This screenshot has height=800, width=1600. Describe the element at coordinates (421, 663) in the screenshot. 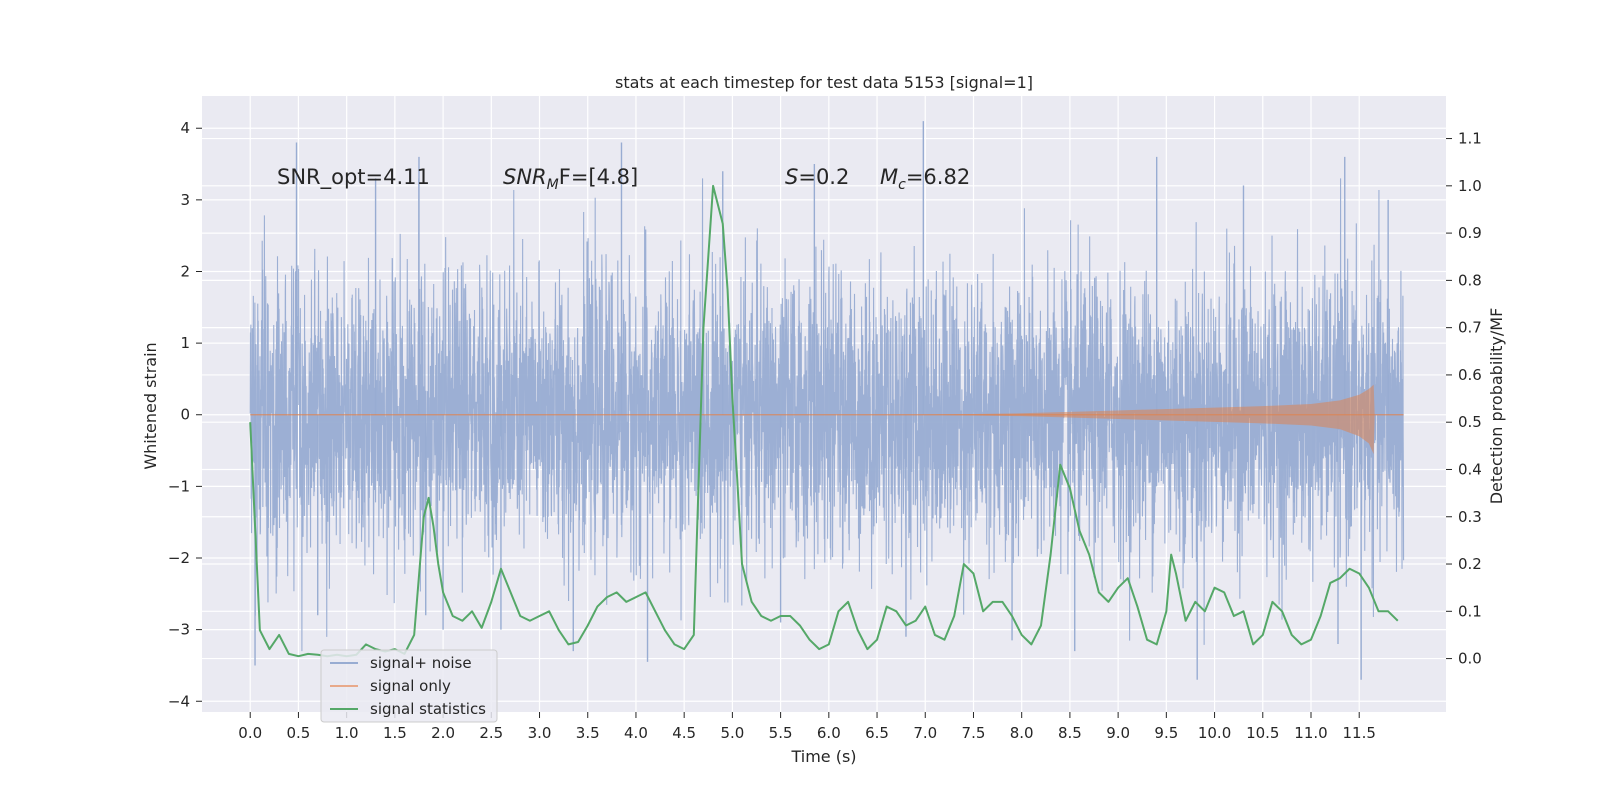

I see `legend-label-noise: signal+ noise` at that location.